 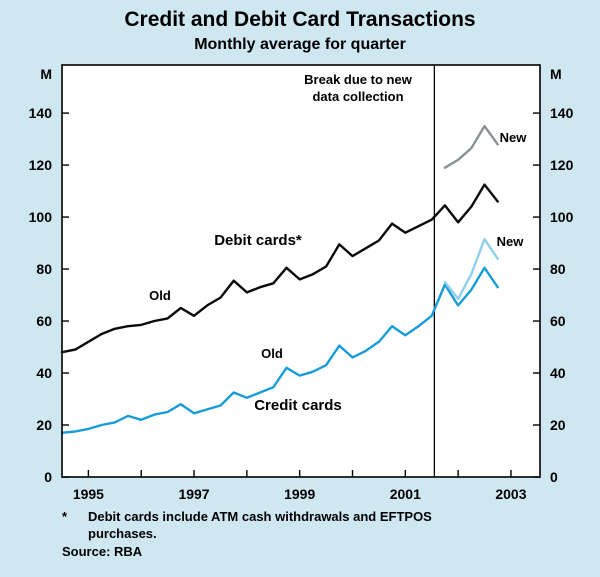 I want to click on break-note-line2: data collection, so click(x=357, y=96).